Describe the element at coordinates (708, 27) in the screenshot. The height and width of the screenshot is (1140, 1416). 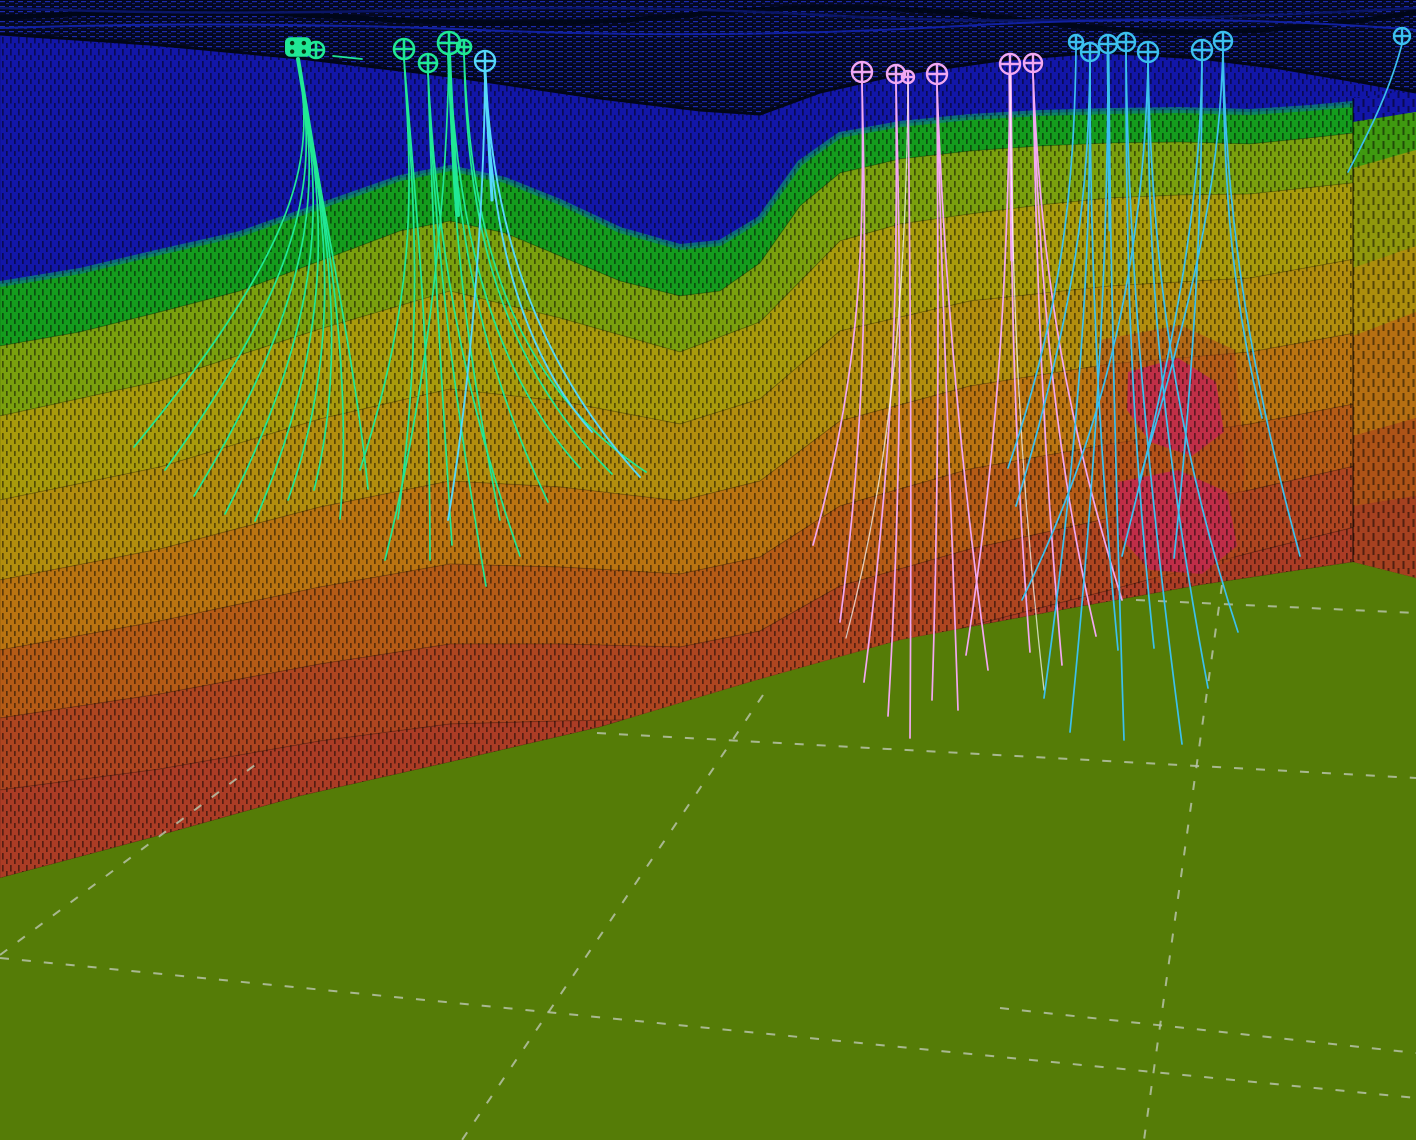
I see `top-band-streak` at that location.